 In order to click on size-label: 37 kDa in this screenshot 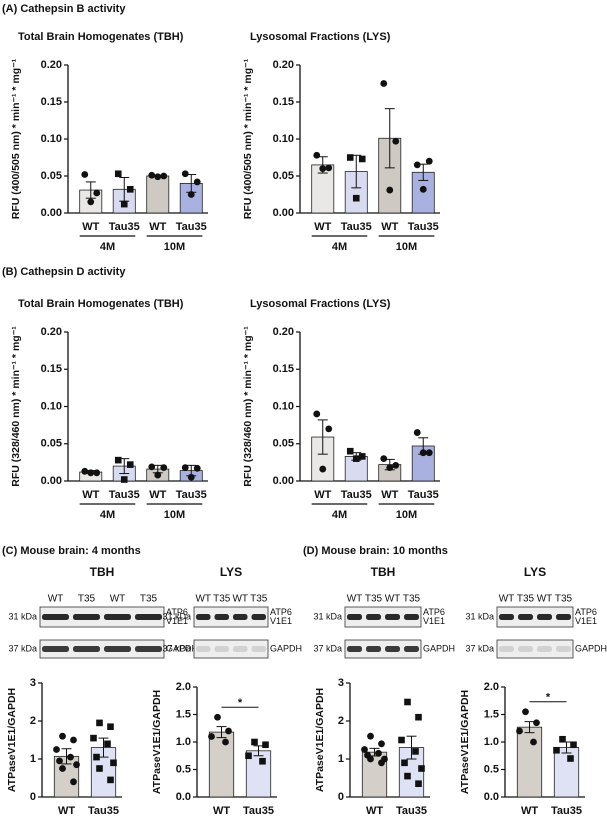, I will do `click(176, 648)`.